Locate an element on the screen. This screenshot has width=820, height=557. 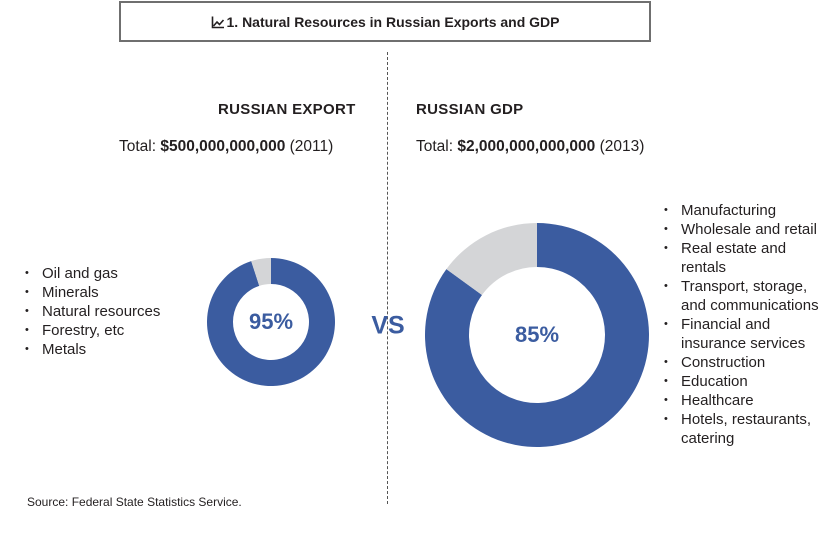
gdp-donut-chart is located at coordinates (537, 335).